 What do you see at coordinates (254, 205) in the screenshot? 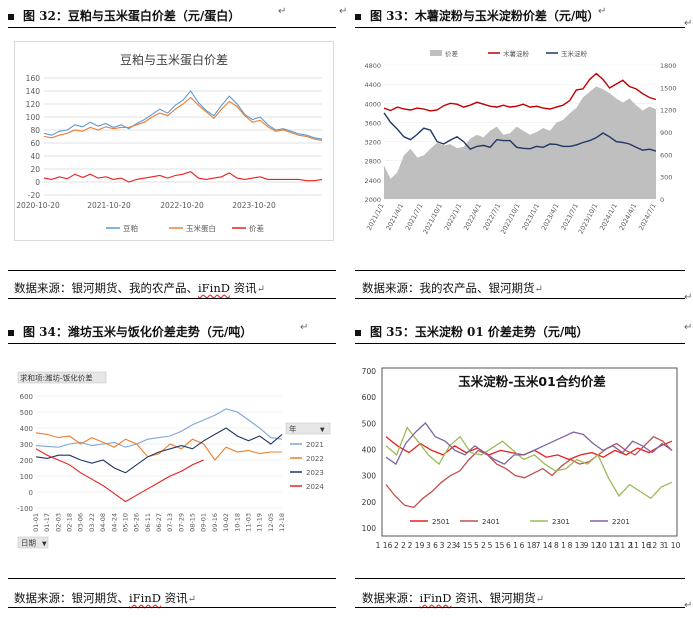
I see `x-tick-label: 2023-10-20` at bounding box center [254, 205].